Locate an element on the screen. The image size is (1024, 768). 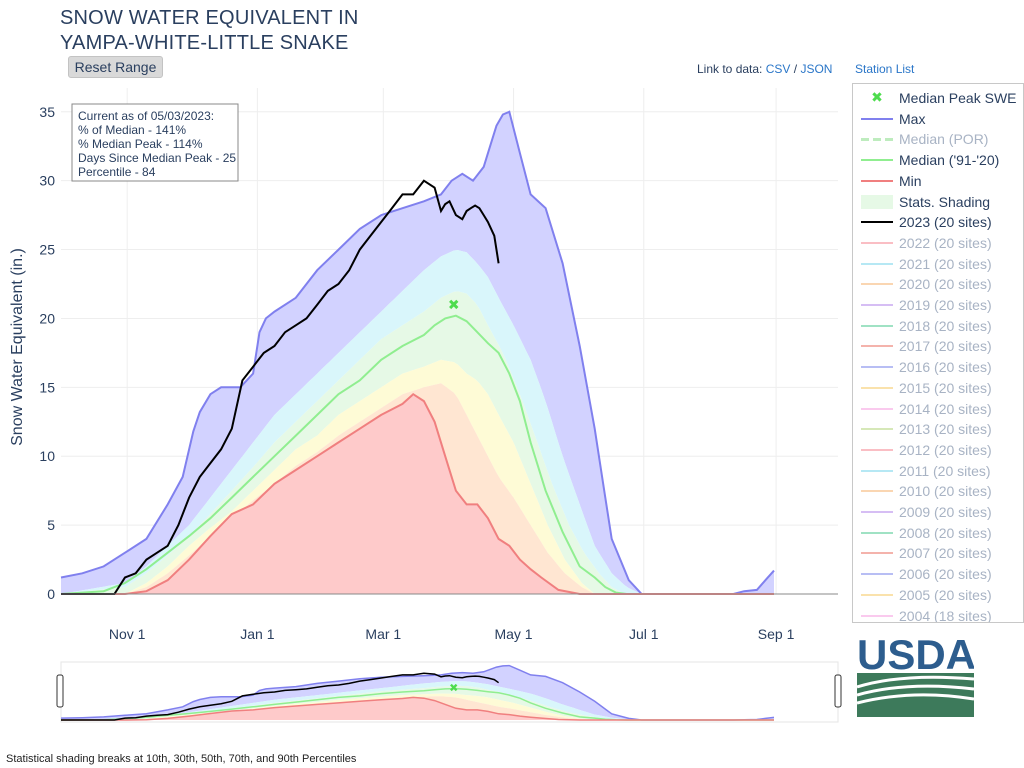
legend-label: Max is located at coordinates (912, 118).